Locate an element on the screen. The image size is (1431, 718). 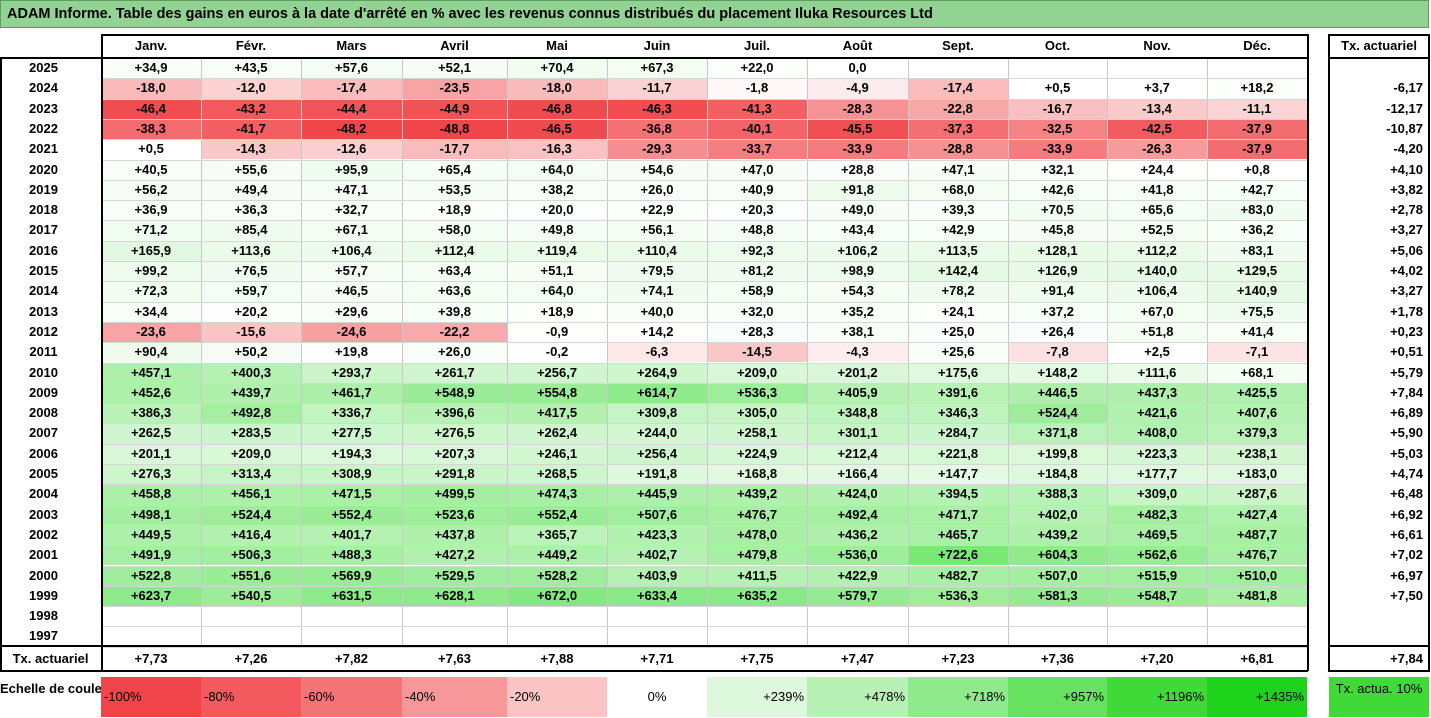
row-year: 2019 is located at coordinates (43, 189).